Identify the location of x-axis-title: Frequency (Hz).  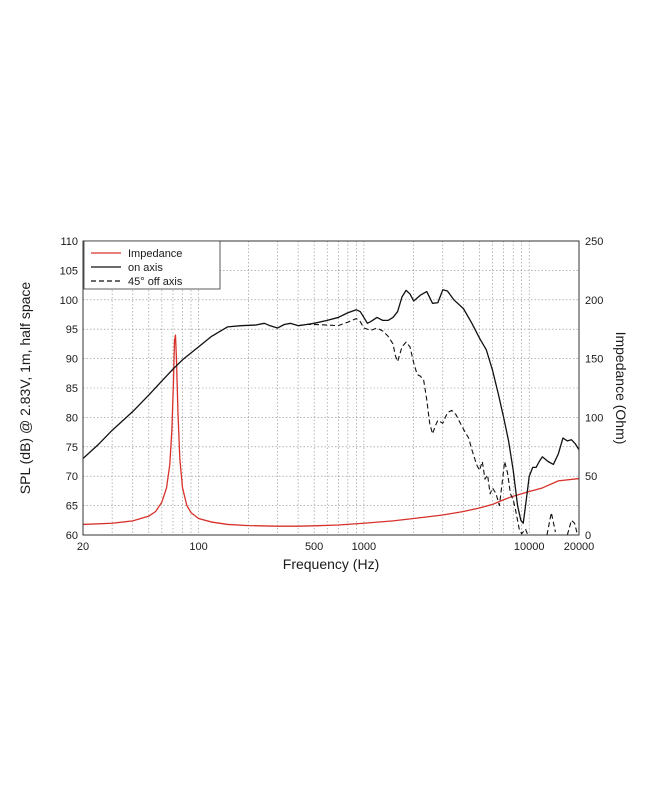
(331, 564).